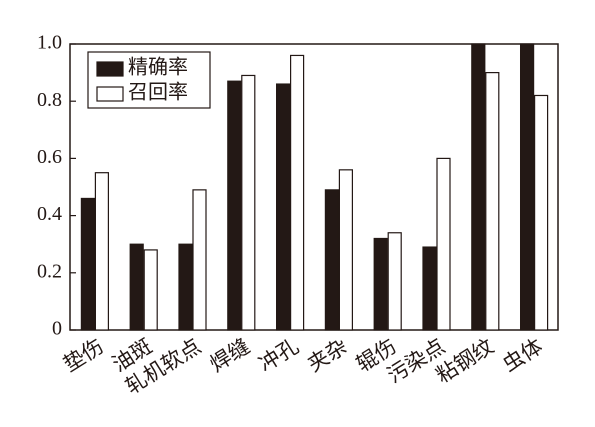 The width and height of the screenshot is (595, 427). I want to click on y-tick-label: 0.8, so click(49, 100).